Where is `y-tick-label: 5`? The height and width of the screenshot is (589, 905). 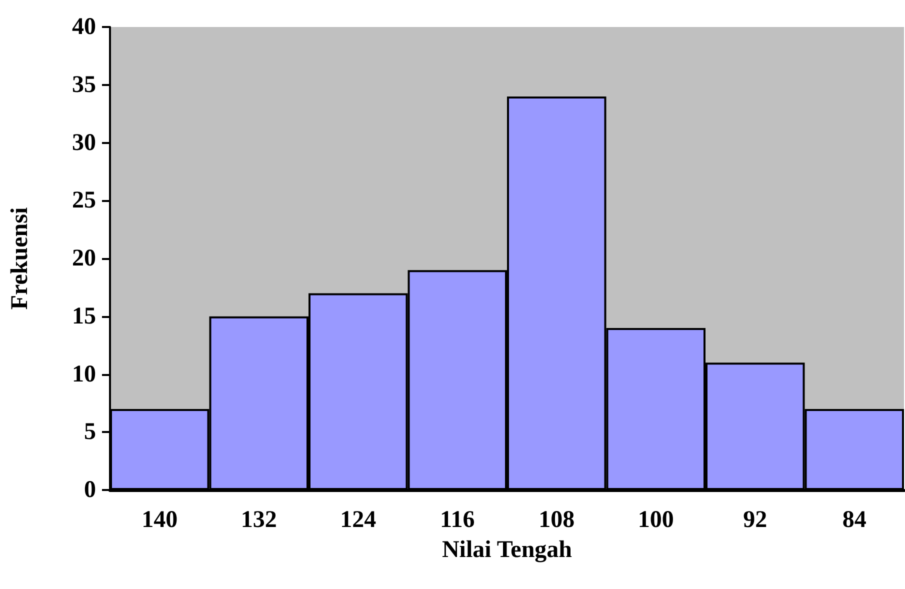 y-tick-label: 5 is located at coordinates (90, 432).